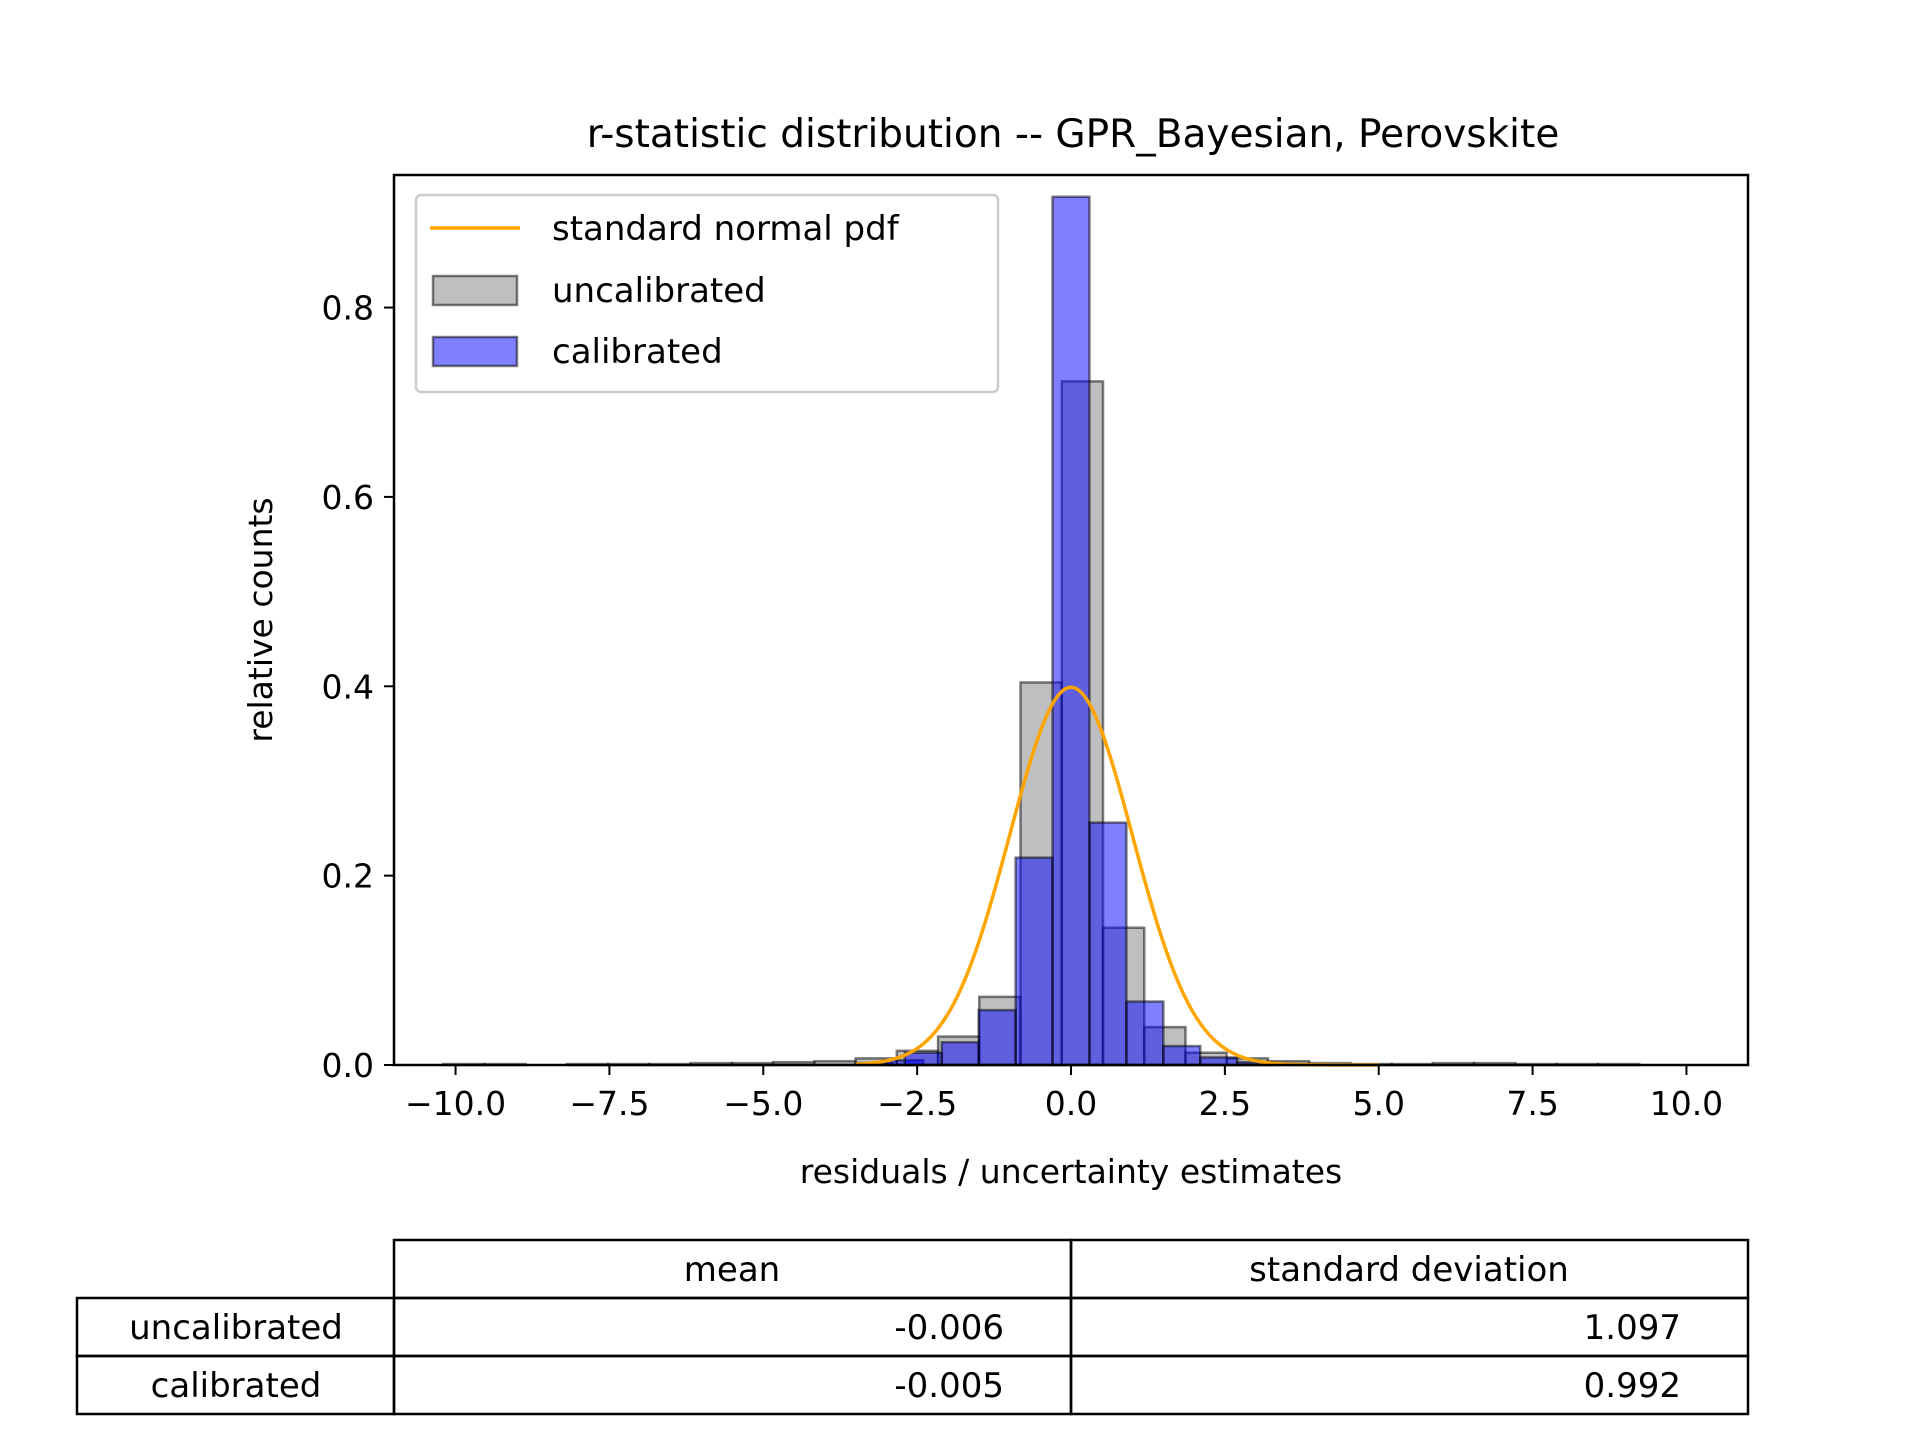 The height and width of the screenshot is (1440, 1920). Describe the element at coordinates (260, 619) in the screenshot. I see `y-axis-label: relative counts` at that location.